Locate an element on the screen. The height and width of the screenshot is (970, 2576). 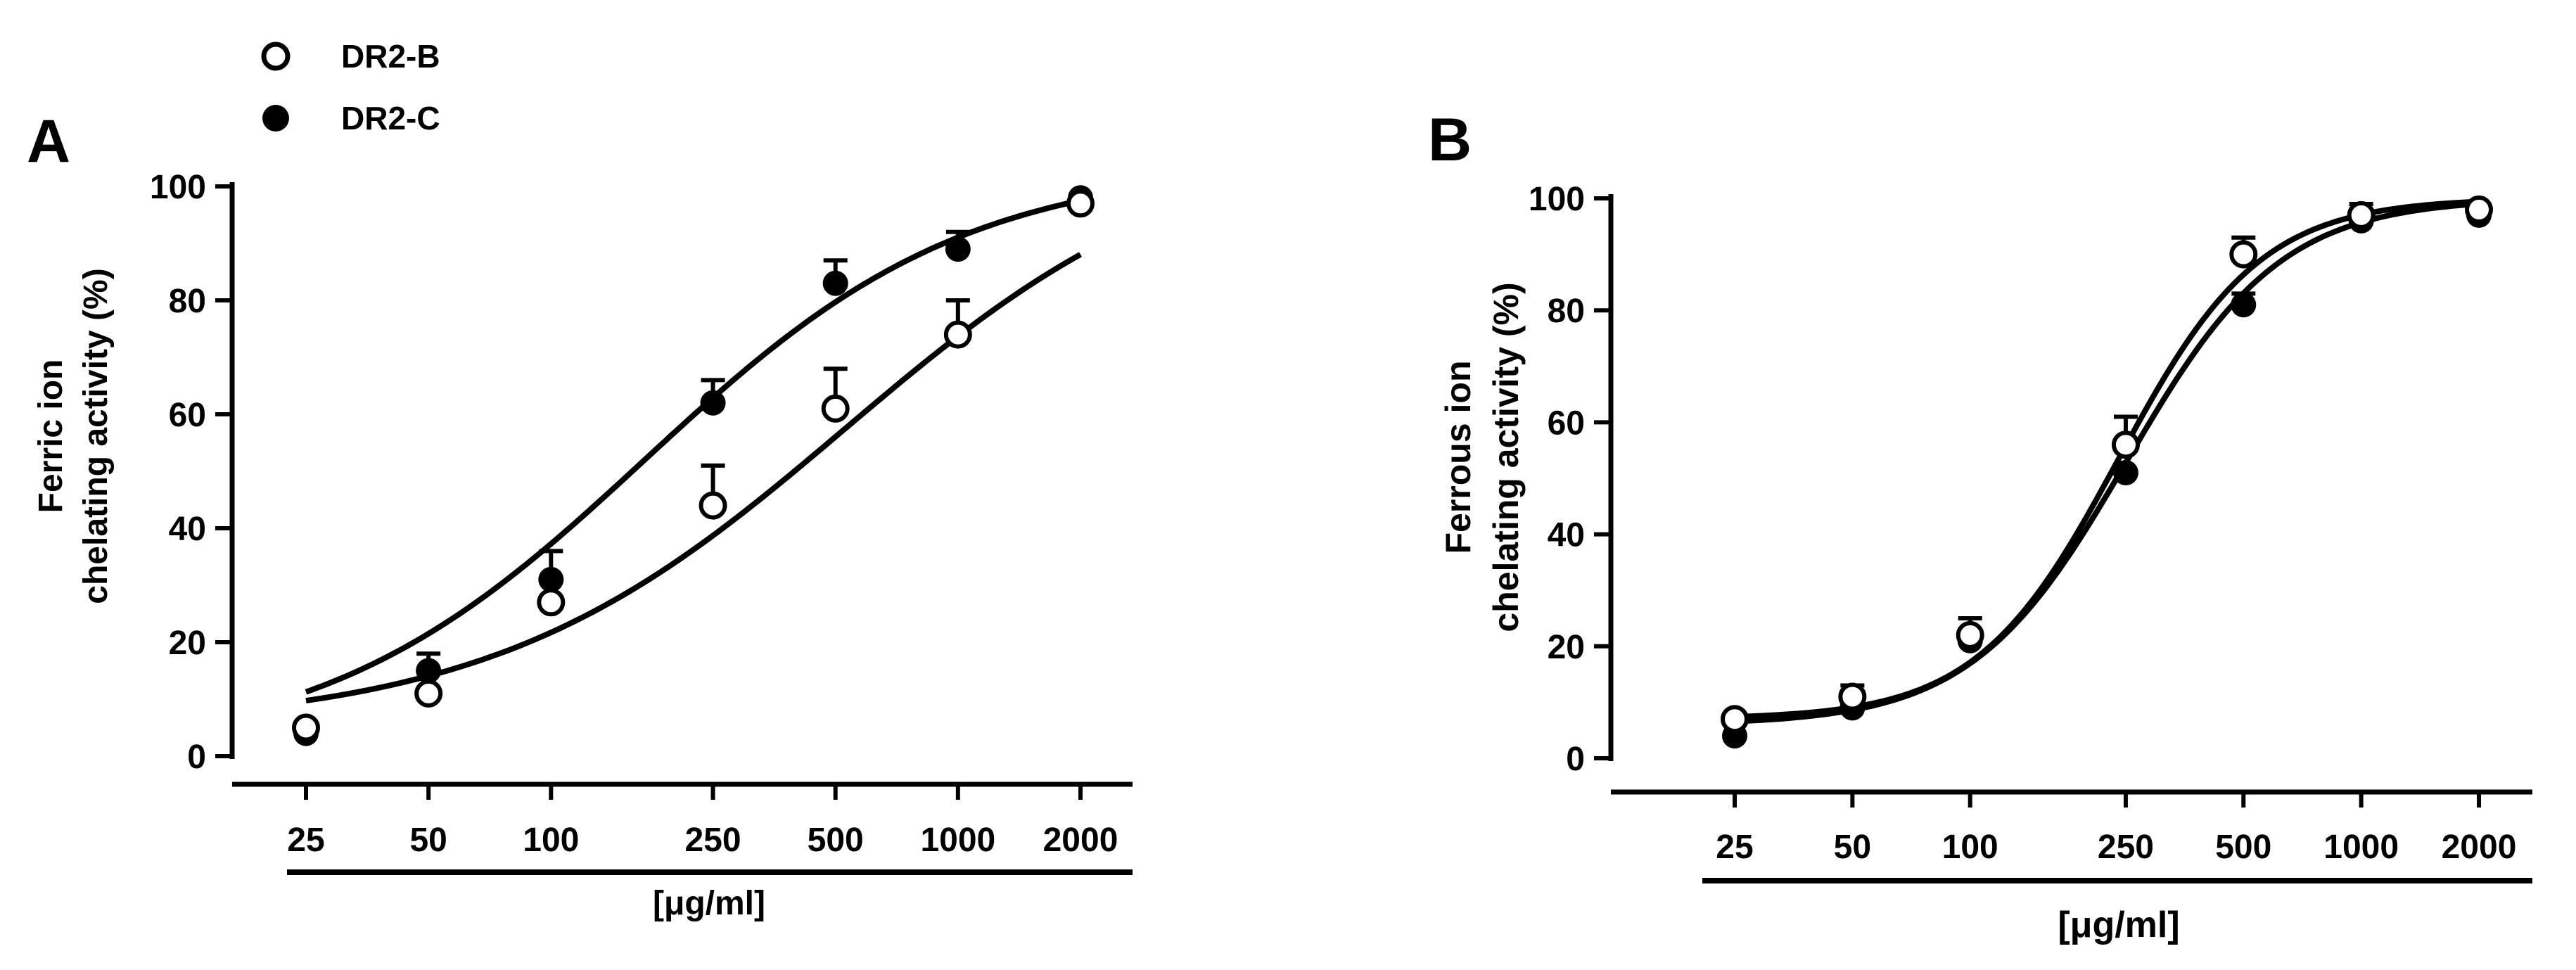
y-axis-label-line1: Ferric ion is located at coordinates (51, 436).